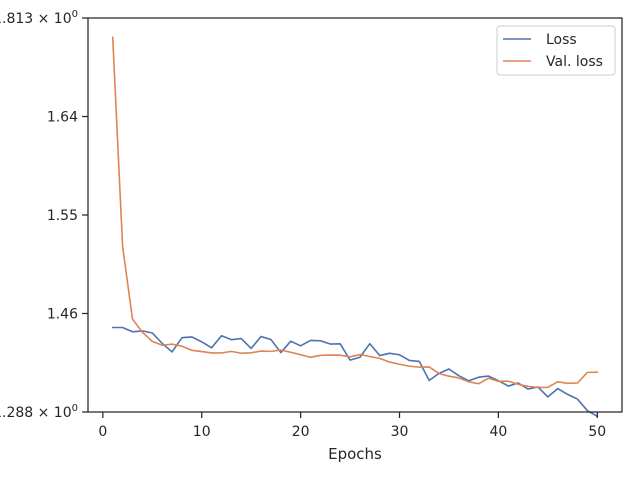  What do you see at coordinates (574, 62) in the screenshot?
I see `legend-label-1: Val. loss` at bounding box center [574, 62].